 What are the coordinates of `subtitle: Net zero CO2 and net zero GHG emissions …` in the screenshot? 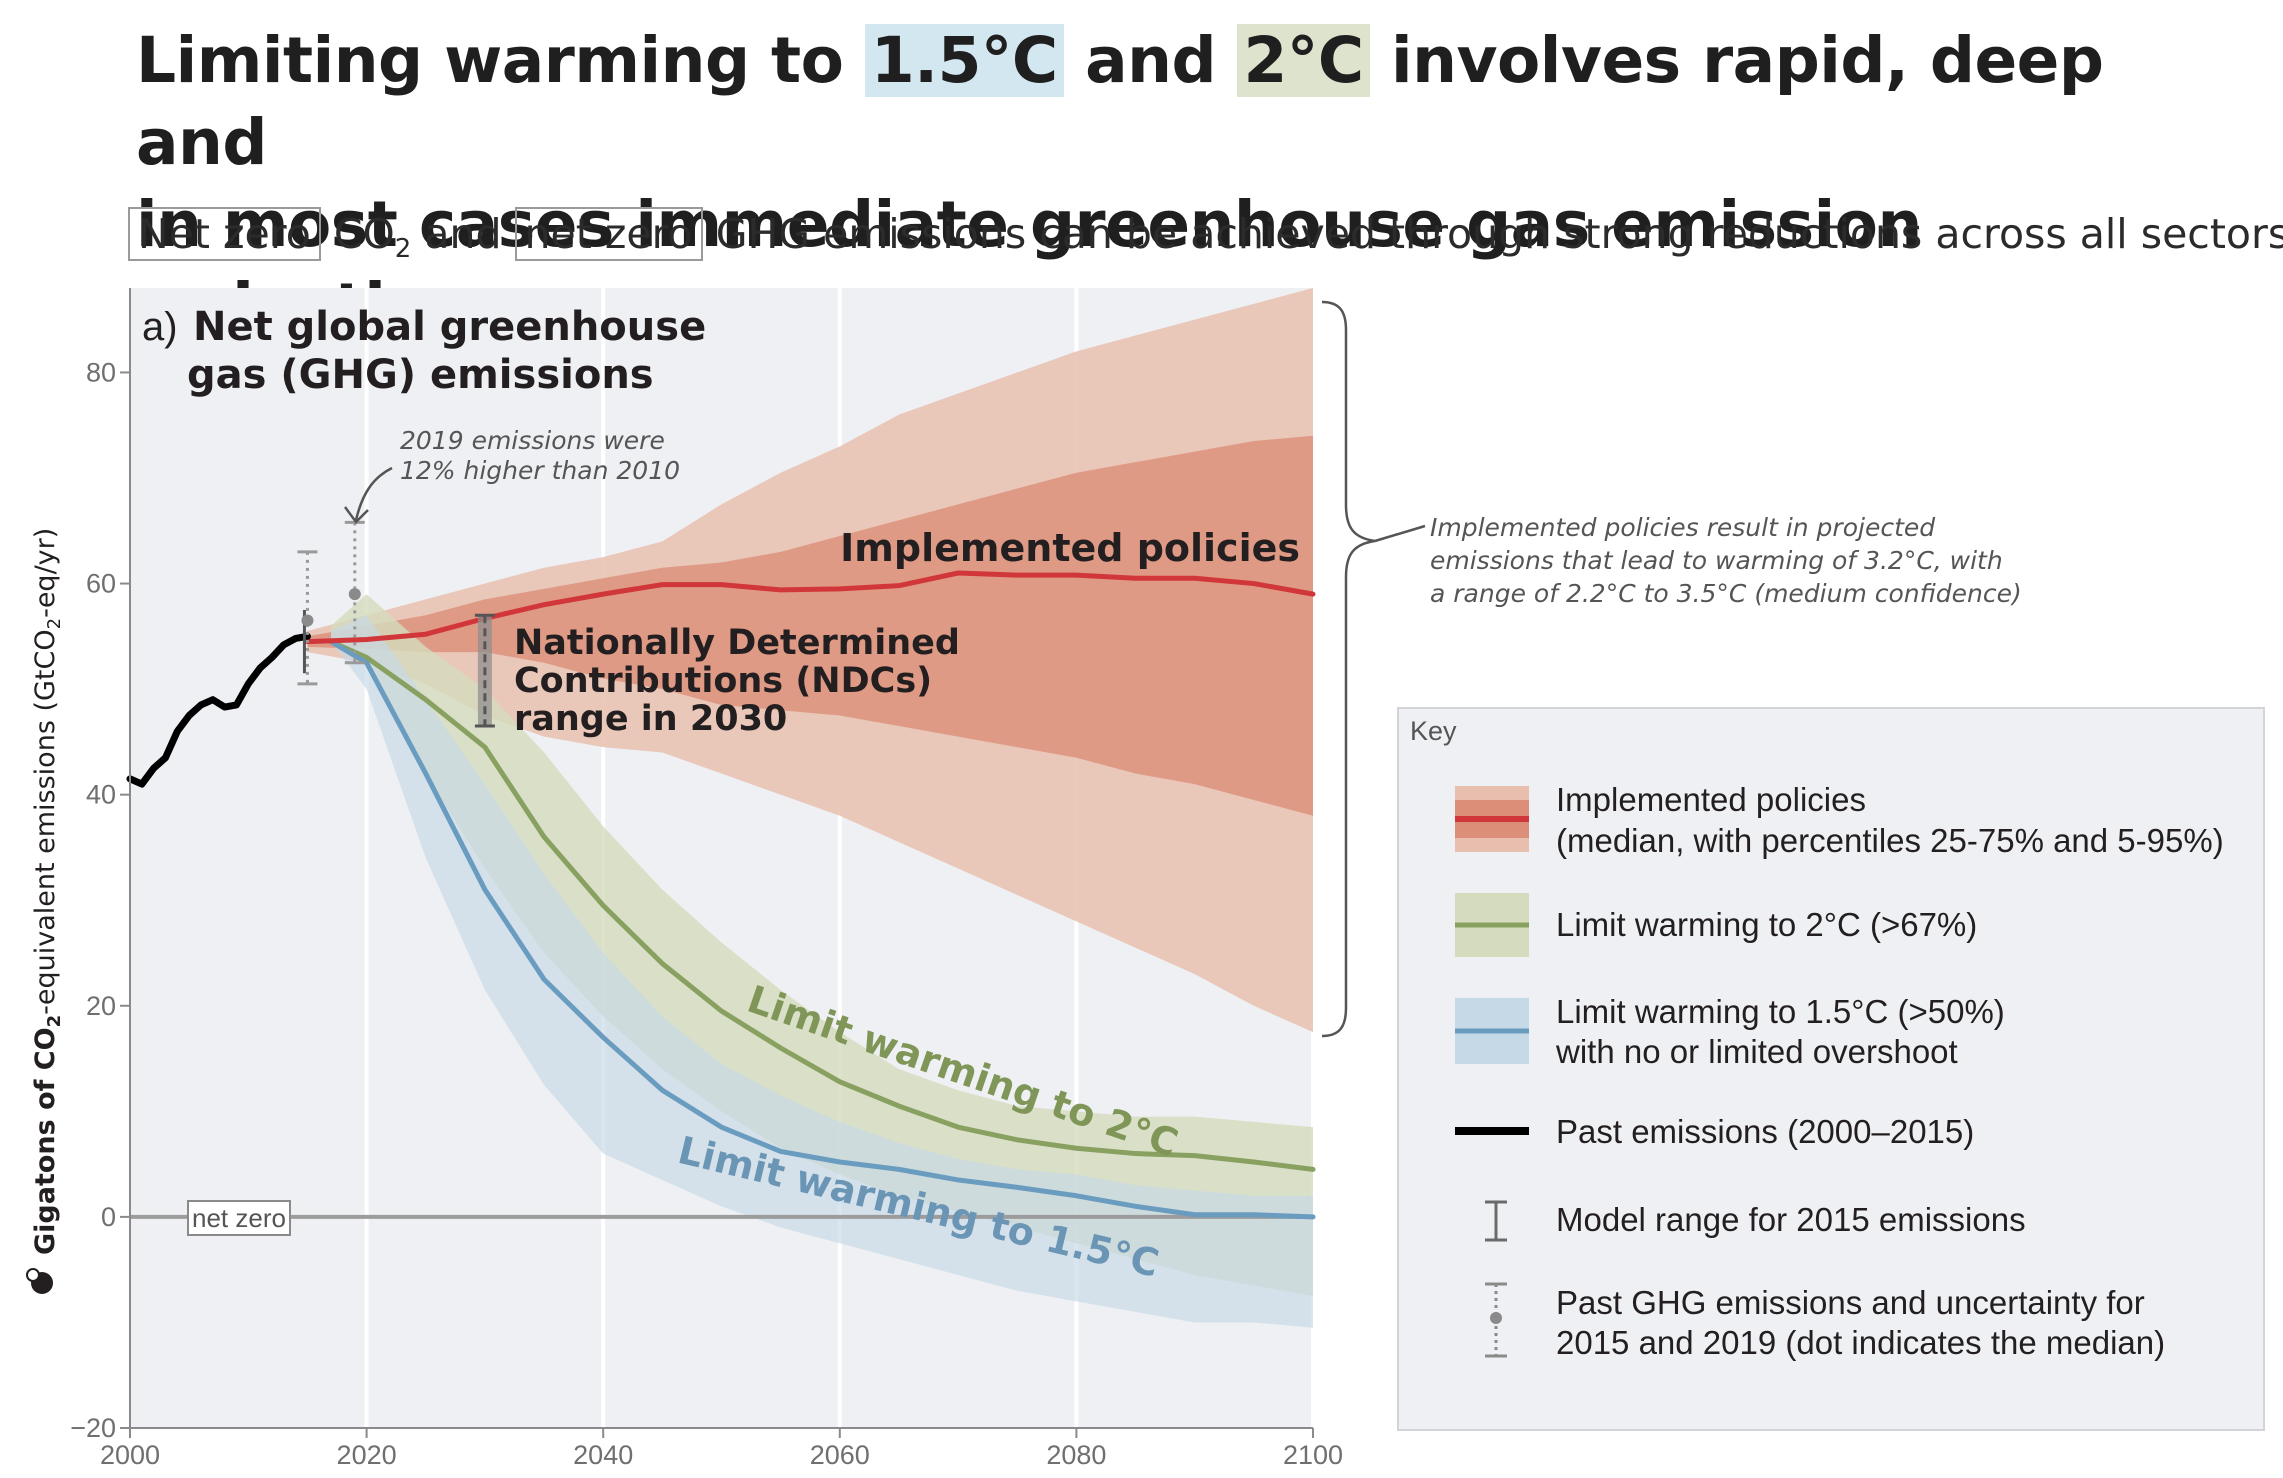 It's located at (1205, 241).